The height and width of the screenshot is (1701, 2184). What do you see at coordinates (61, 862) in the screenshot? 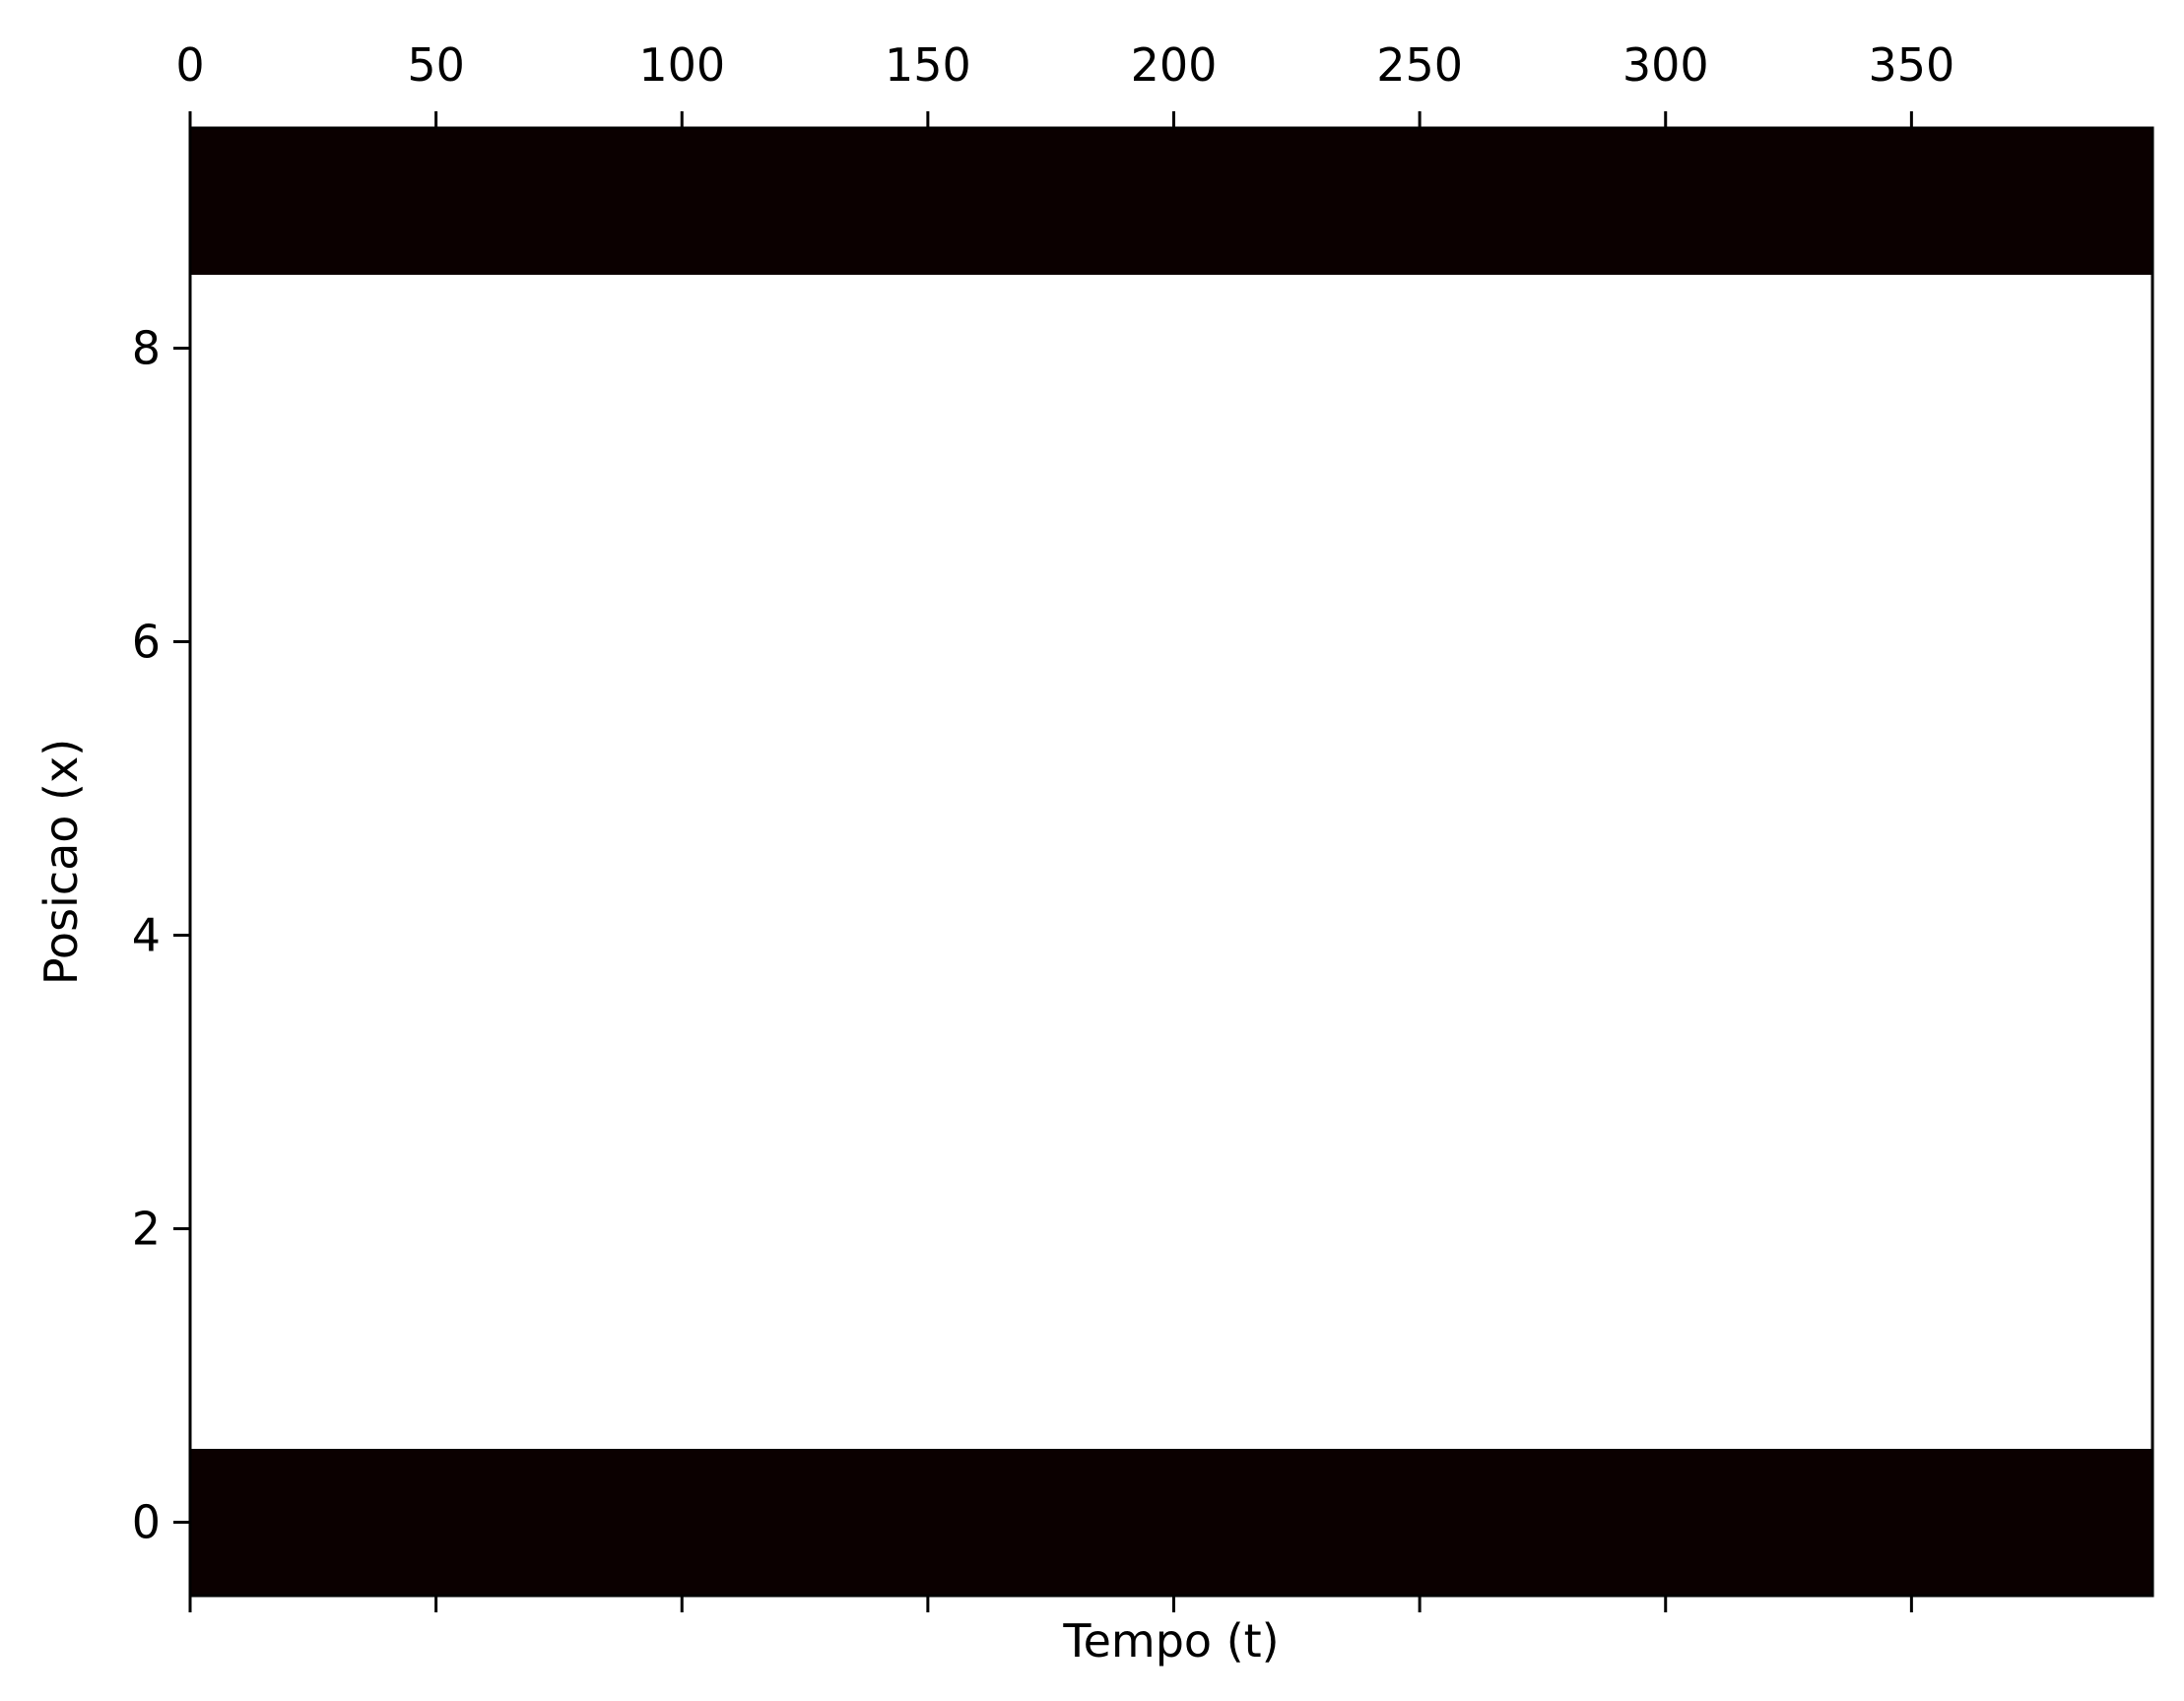
I see `y-axis-label: Posicao (x)` at bounding box center [61, 862].